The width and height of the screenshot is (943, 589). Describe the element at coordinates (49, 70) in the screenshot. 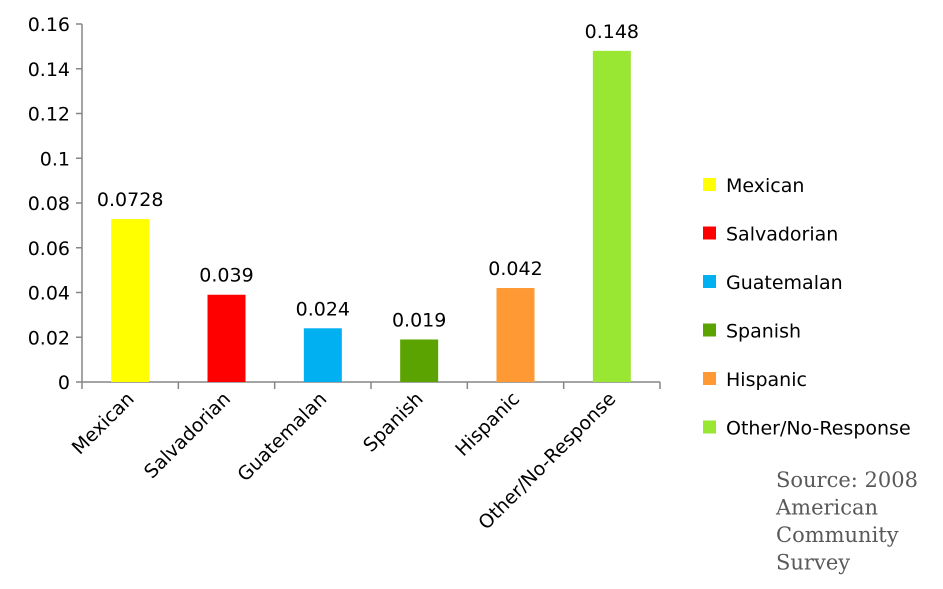

I see `y-tick-label: 0.14` at that location.